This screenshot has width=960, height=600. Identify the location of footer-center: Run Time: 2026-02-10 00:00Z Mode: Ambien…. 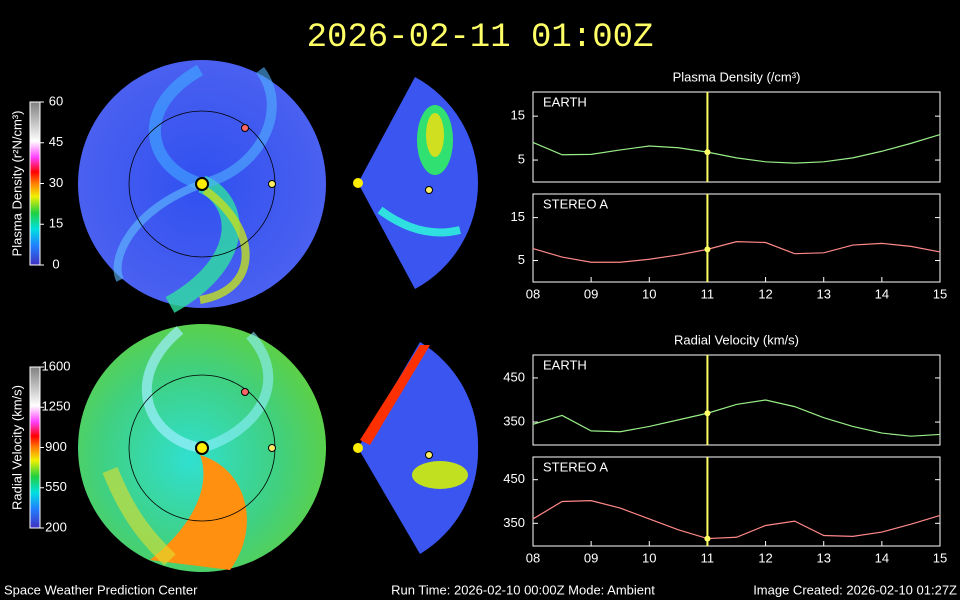
(523, 589).